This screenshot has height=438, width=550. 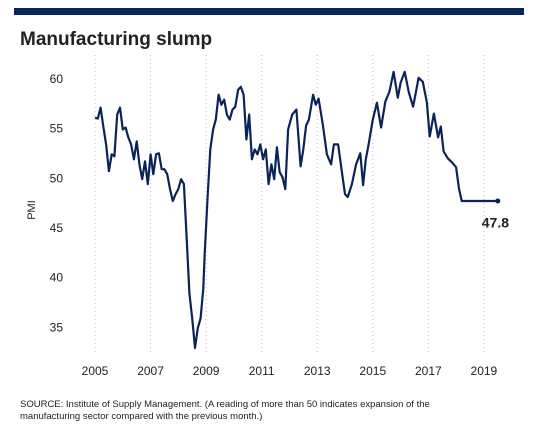 What do you see at coordinates (57, 178) in the screenshot?
I see `y-tick-label: 50` at bounding box center [57, 178].